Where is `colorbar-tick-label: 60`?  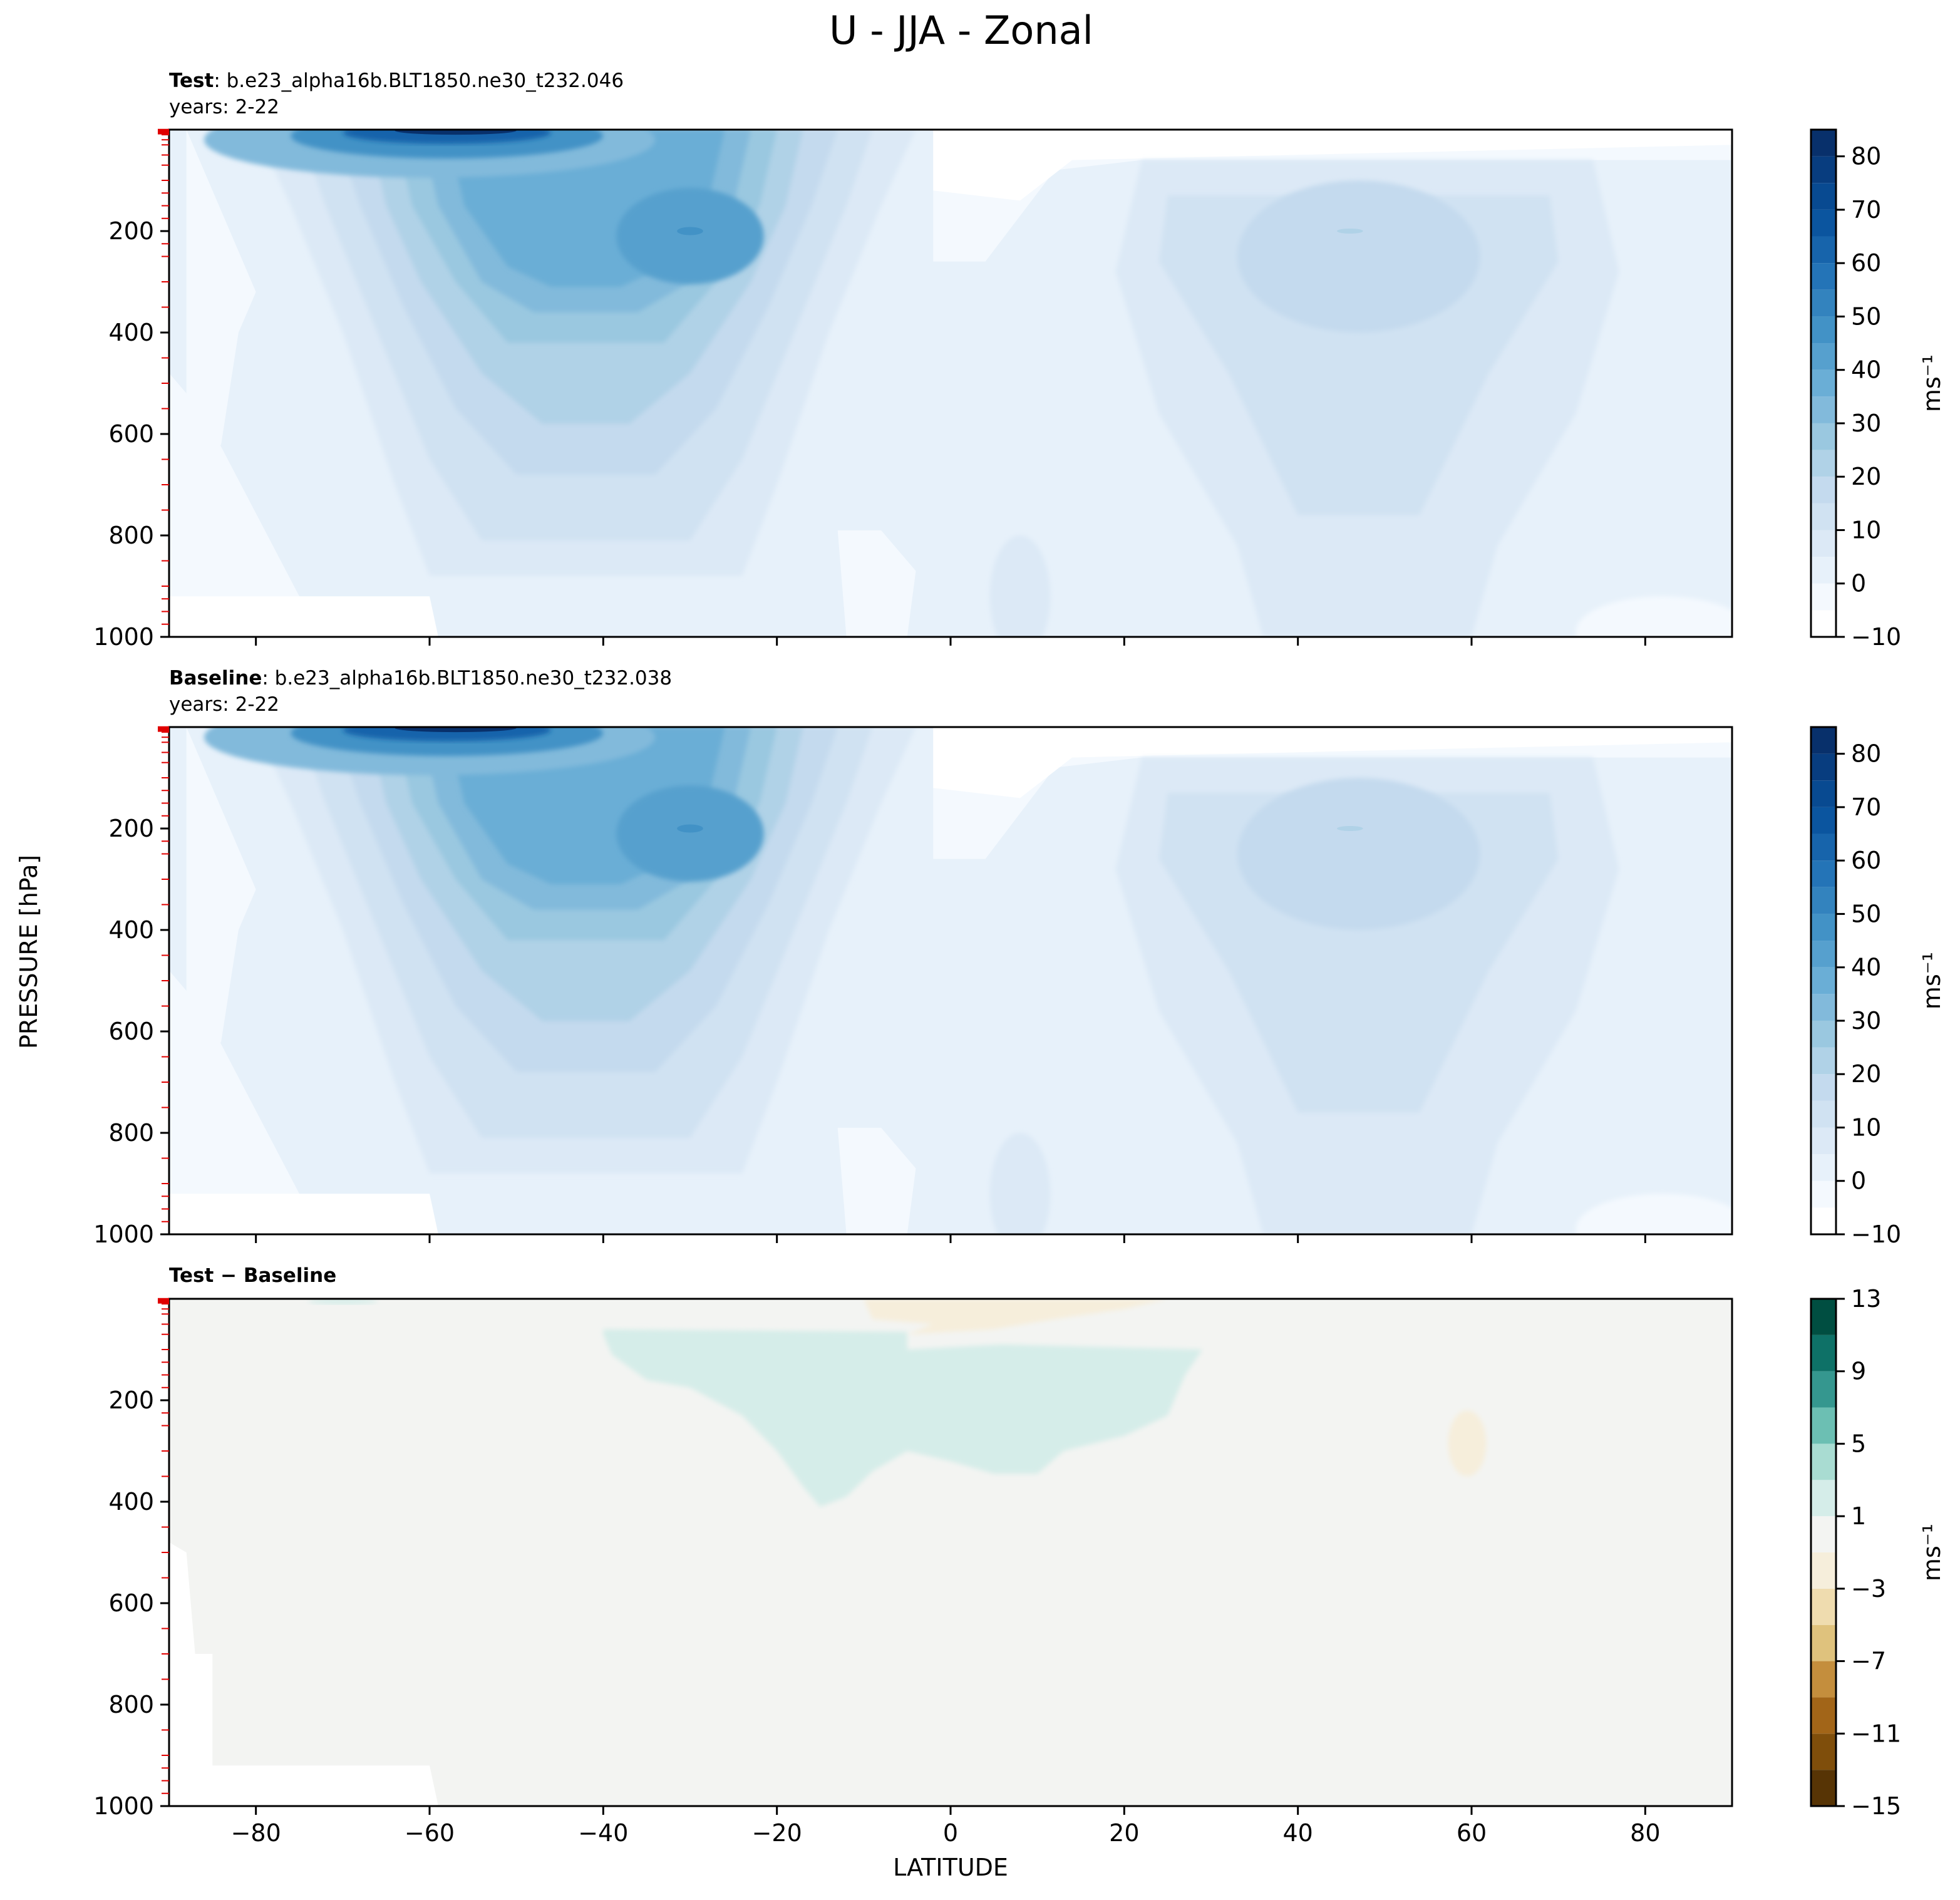 colorbar-tick-label: 60 is located at coordinates (1866, 263).